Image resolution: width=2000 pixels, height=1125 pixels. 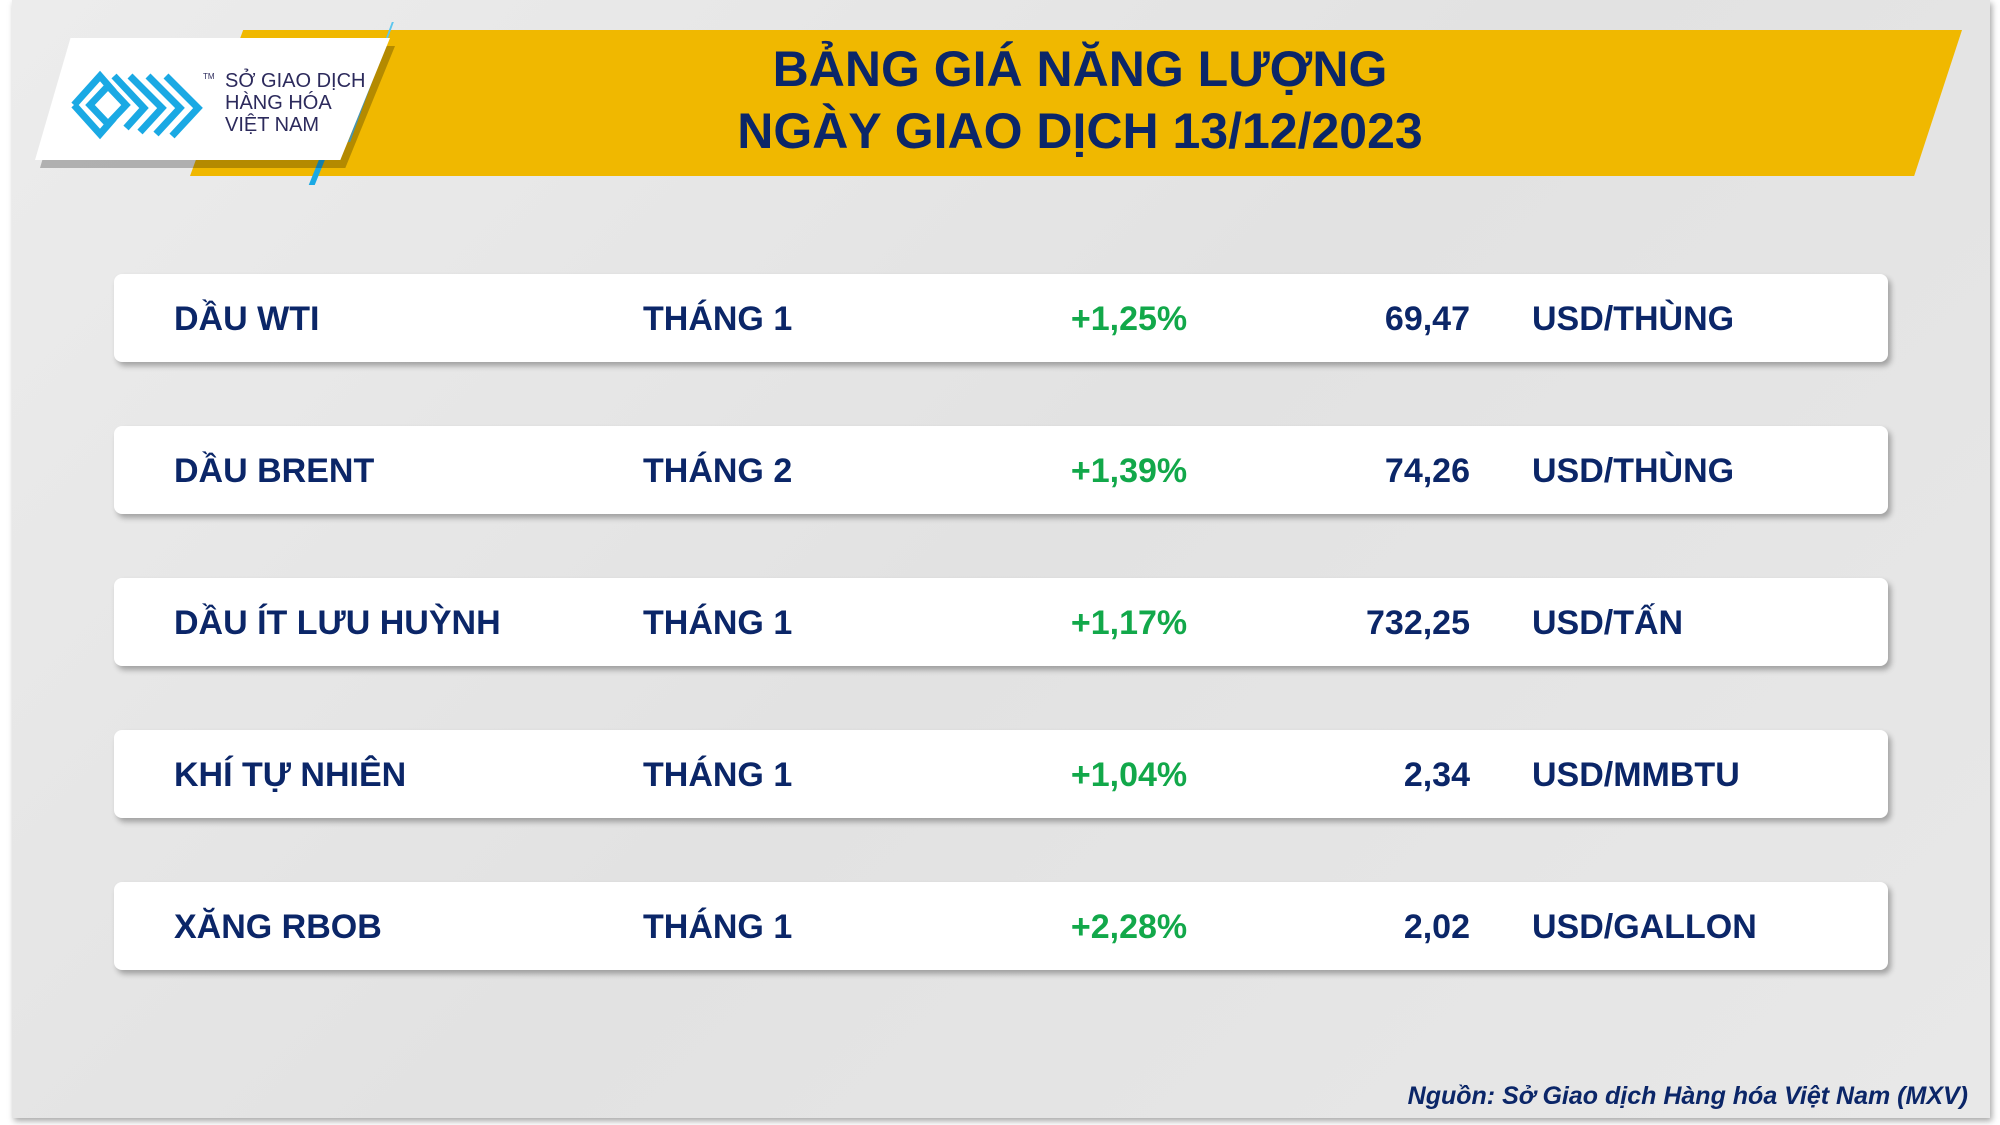 What do you see at coordinates (337, 623) in the screenshot?
I see `commodity-name: DẦU ÍT LƯU HUỲNH` at bounding box center [337, 623].